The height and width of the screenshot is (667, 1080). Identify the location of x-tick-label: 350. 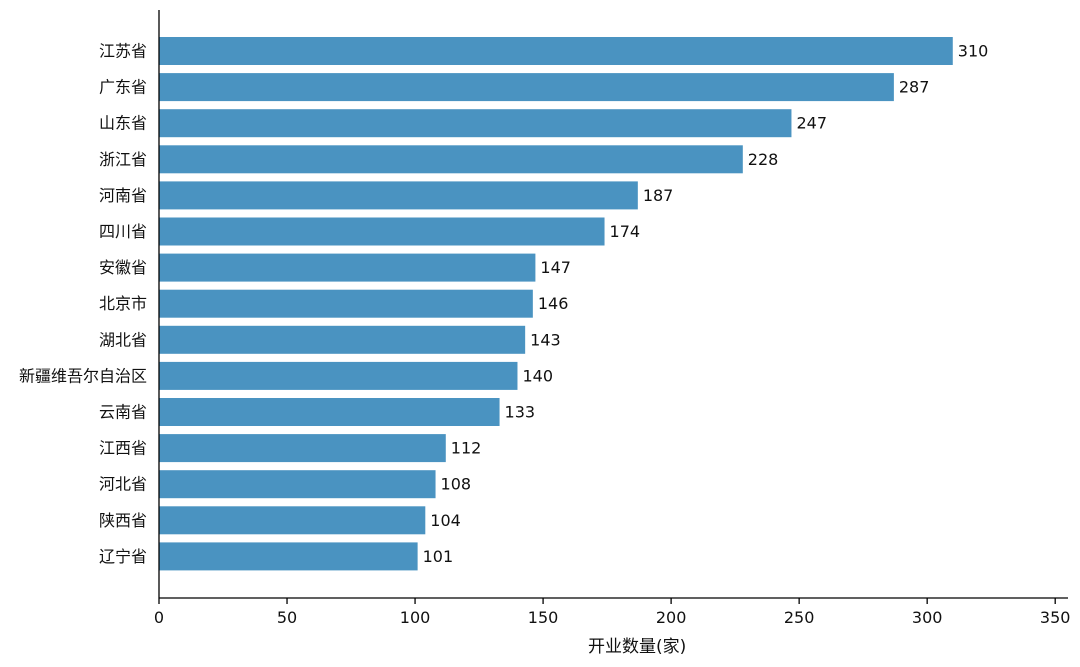
(1055, 617).